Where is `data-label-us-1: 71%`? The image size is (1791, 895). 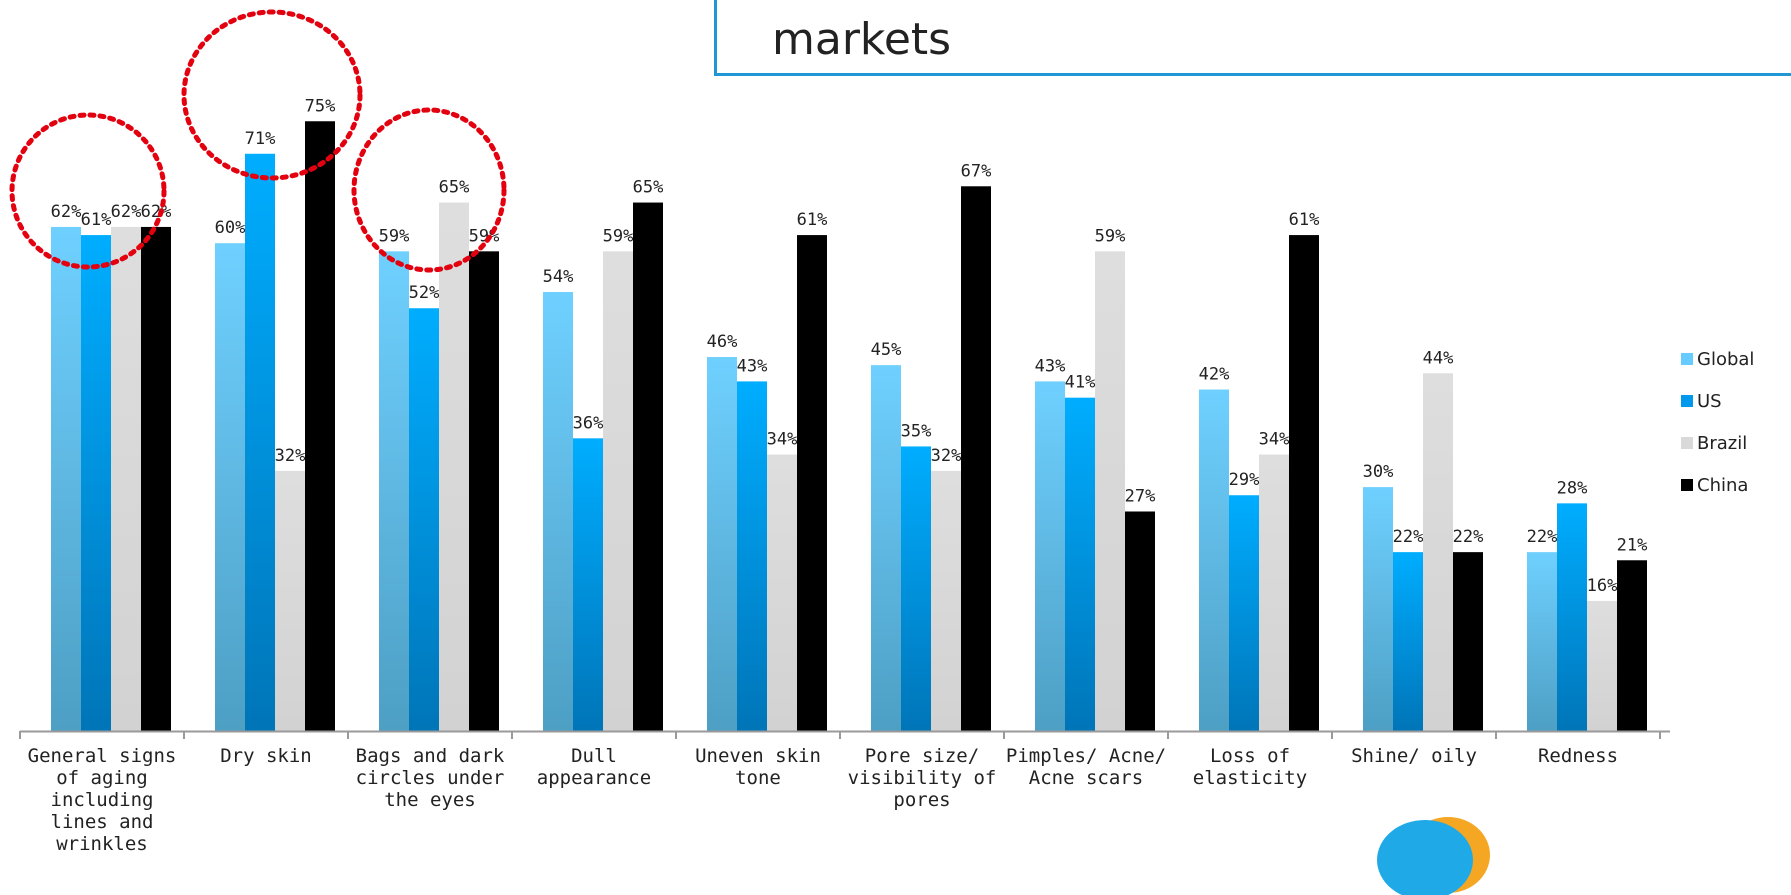 data-label-us-1: 71% is located at coordinates (260, 139).